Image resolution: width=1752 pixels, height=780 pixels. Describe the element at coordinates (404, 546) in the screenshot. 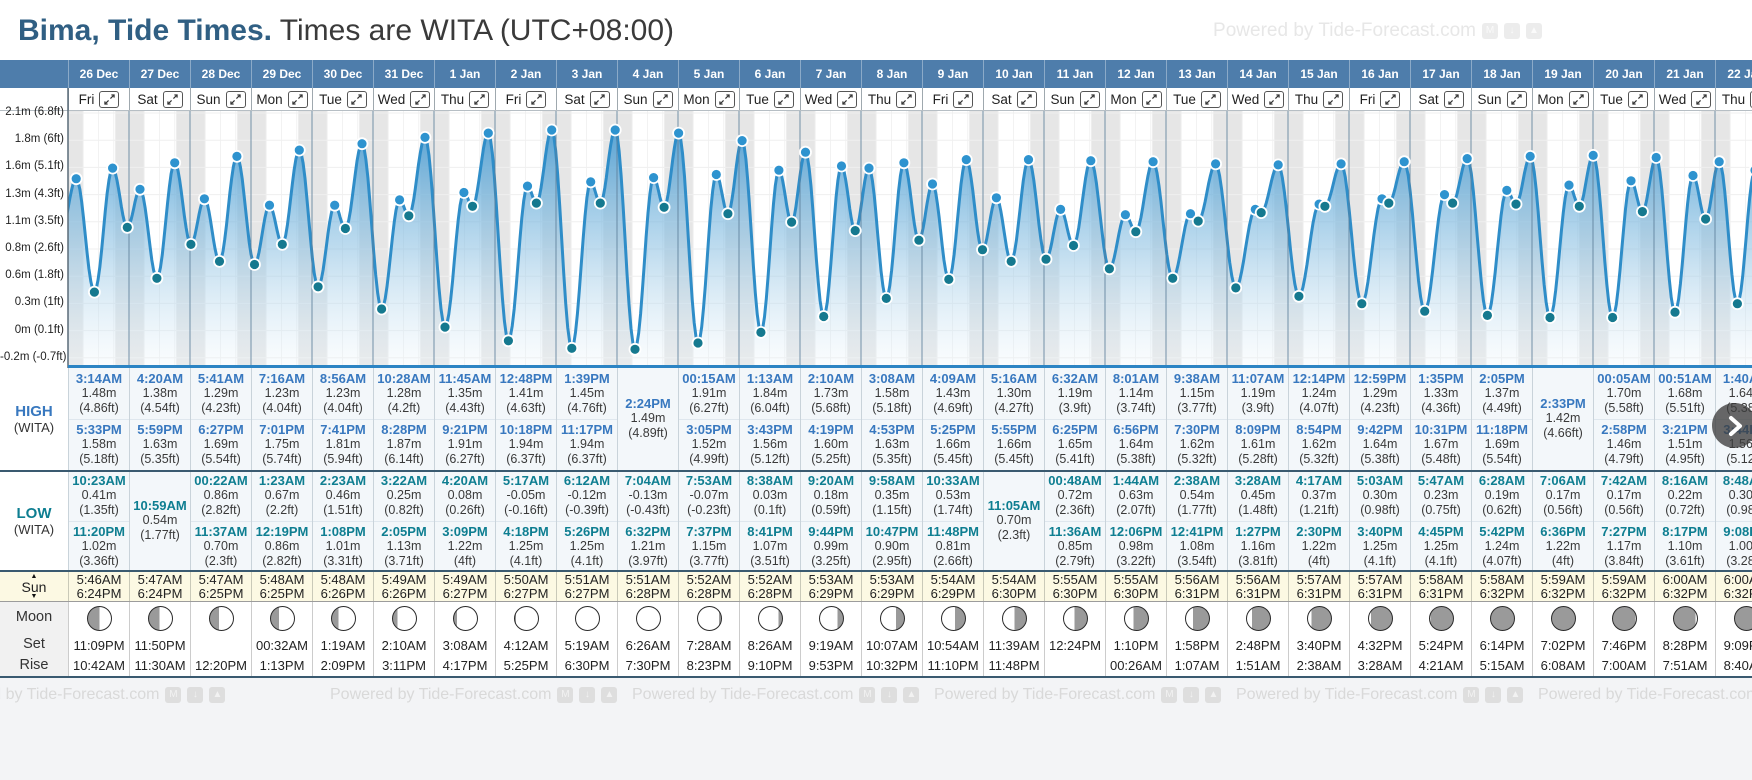

I see `low-tide-entry: 2:05PM 1.13m (3.71ft)` at that location.